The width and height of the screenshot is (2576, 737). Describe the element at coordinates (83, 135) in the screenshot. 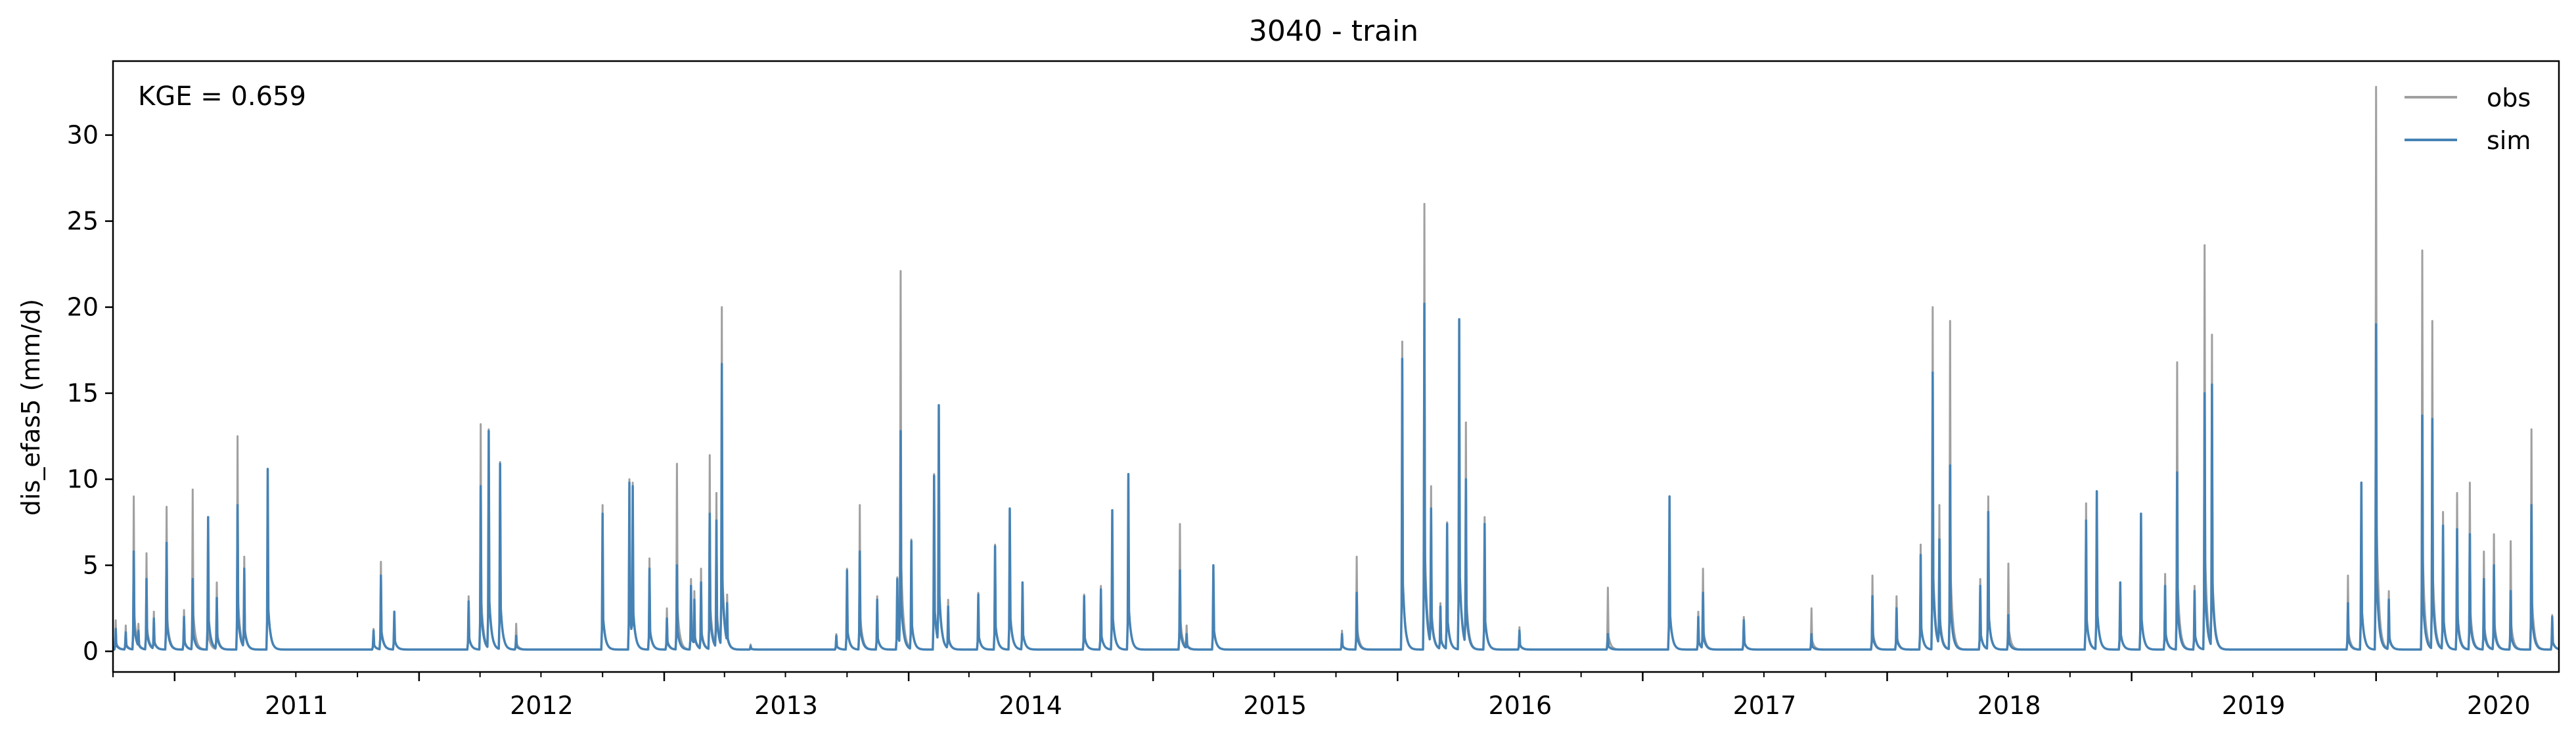

I see `y-tick-label: 30` at that location.